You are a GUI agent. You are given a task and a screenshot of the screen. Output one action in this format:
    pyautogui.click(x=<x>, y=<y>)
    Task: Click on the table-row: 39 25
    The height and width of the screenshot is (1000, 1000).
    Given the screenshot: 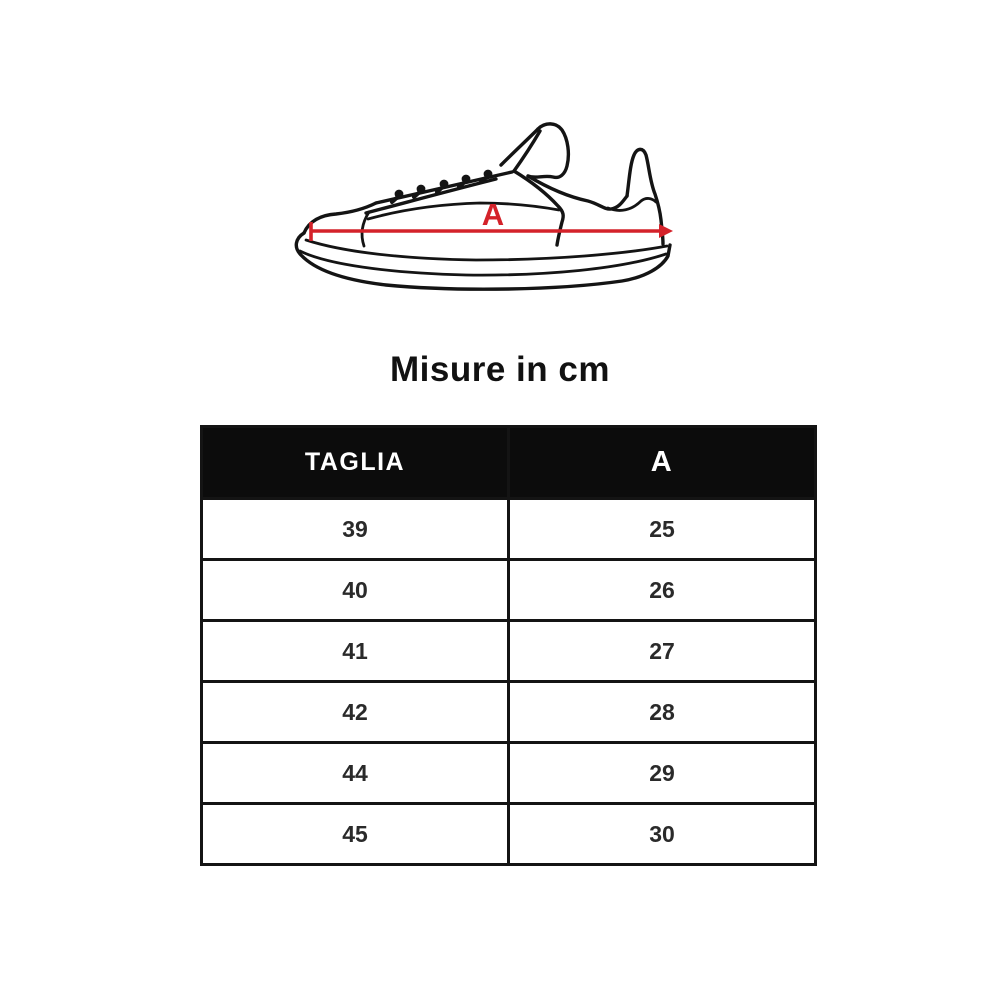 What is the action you would take?
    pyautogui.click(x=508, y=529)
    